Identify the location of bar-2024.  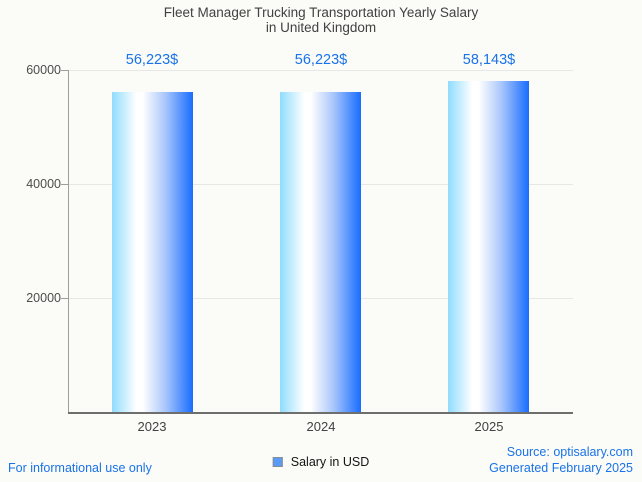
(320, 252).